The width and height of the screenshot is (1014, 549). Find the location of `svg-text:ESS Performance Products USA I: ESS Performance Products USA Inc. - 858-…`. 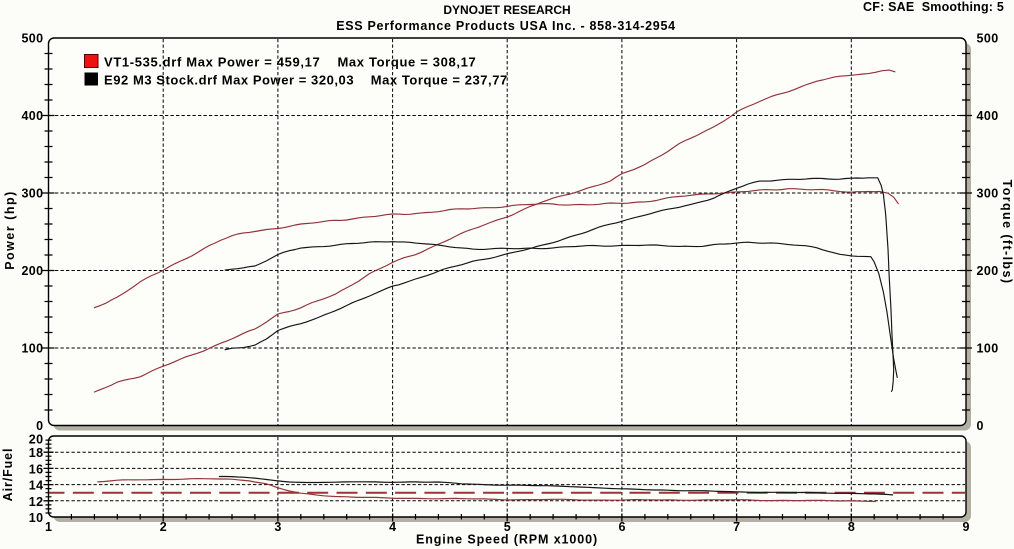

svg-text:ESS Performance Products USA I: ESS Performance Products USA Inc. - 858-… is located at coordinates (506, 26).